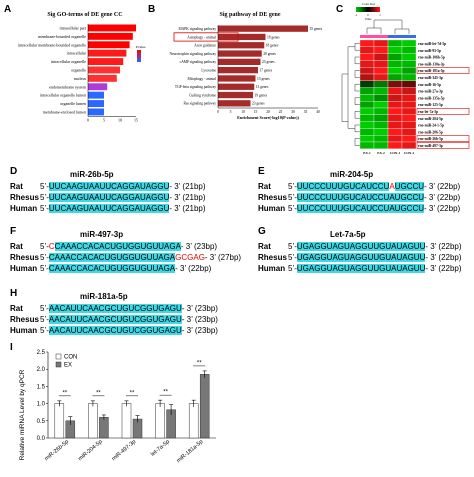 This screenshot has height=477, width=474. I want to click on pathway-label: Autophagy - animal, so click(201, 37).